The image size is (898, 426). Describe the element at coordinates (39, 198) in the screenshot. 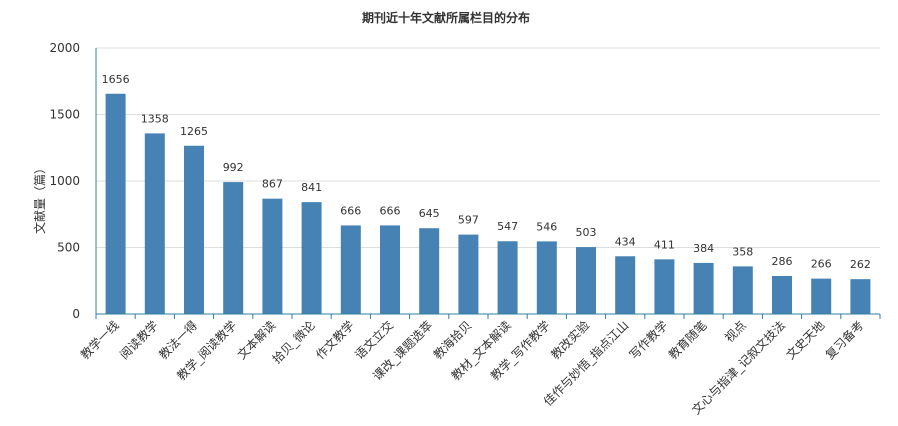

I see `y-axis-label: 文献量（篇）` at that location.